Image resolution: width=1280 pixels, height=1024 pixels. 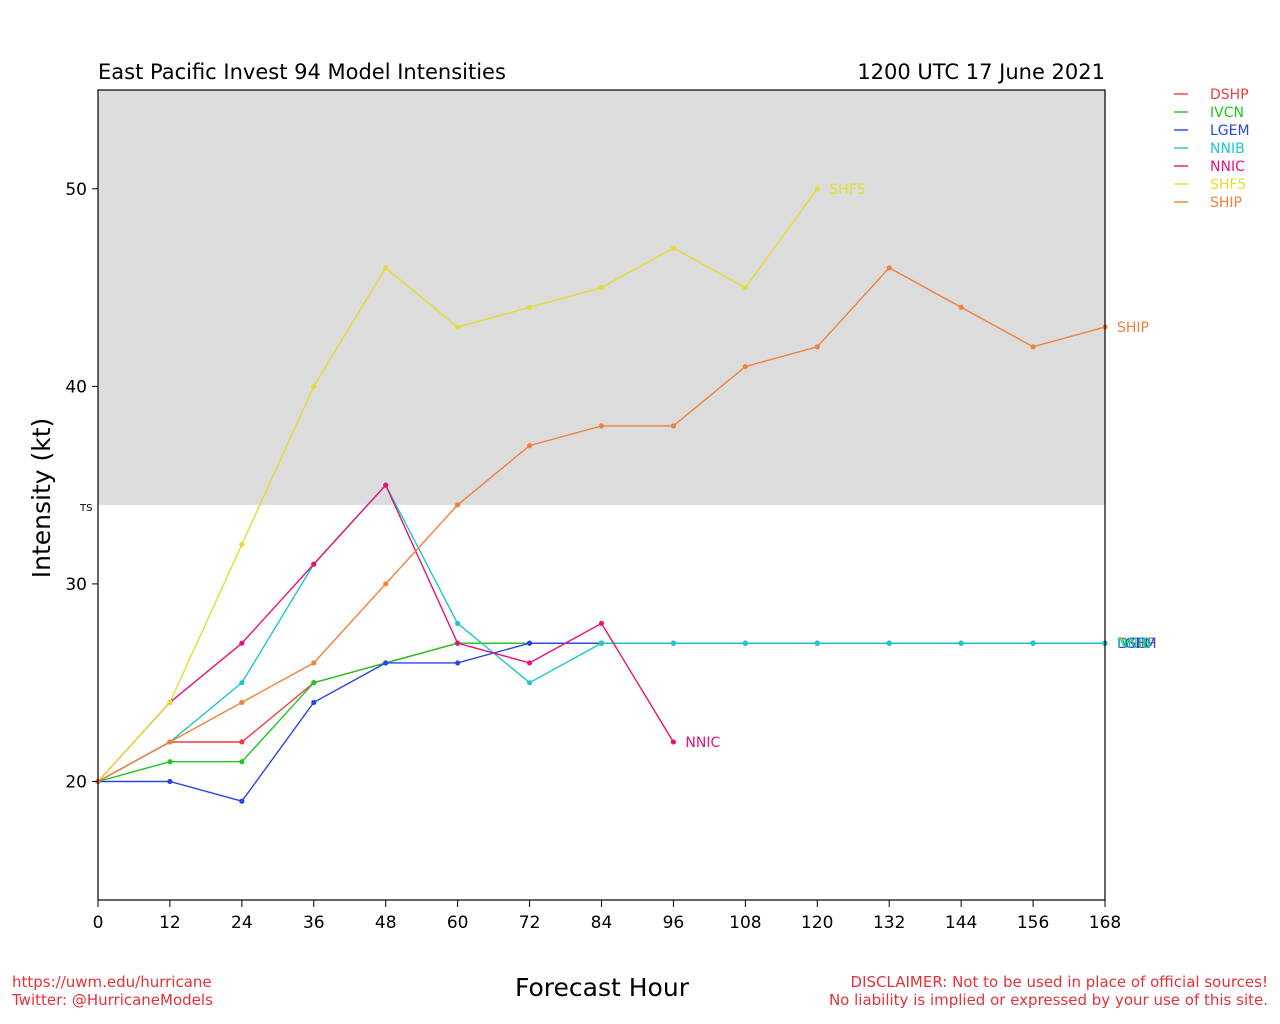 What do you see at coordinates (981, 72) in the screenshot?
I see `chart-date: 1200 UTC 17 June 2021` at bounding box center [981, 72].